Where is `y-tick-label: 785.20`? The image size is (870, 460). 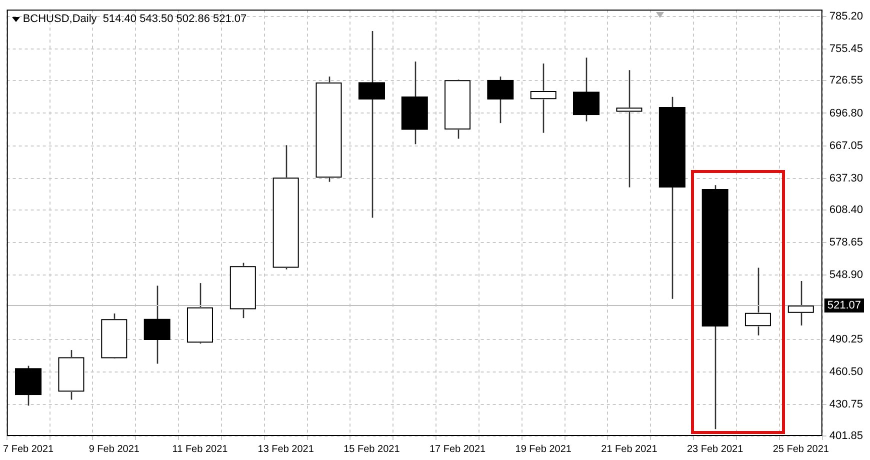
y-tick-label: 785.20 is located at coordinates (846, 16).